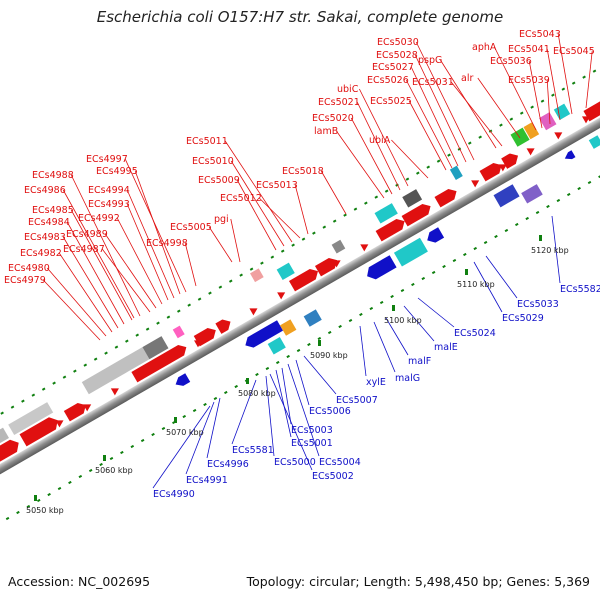 This screenshot has height=600, width=600. Describe the element at coordinates (45, 190) in the screenshot. I see `forward-gene-label: ECs4986` at that location.